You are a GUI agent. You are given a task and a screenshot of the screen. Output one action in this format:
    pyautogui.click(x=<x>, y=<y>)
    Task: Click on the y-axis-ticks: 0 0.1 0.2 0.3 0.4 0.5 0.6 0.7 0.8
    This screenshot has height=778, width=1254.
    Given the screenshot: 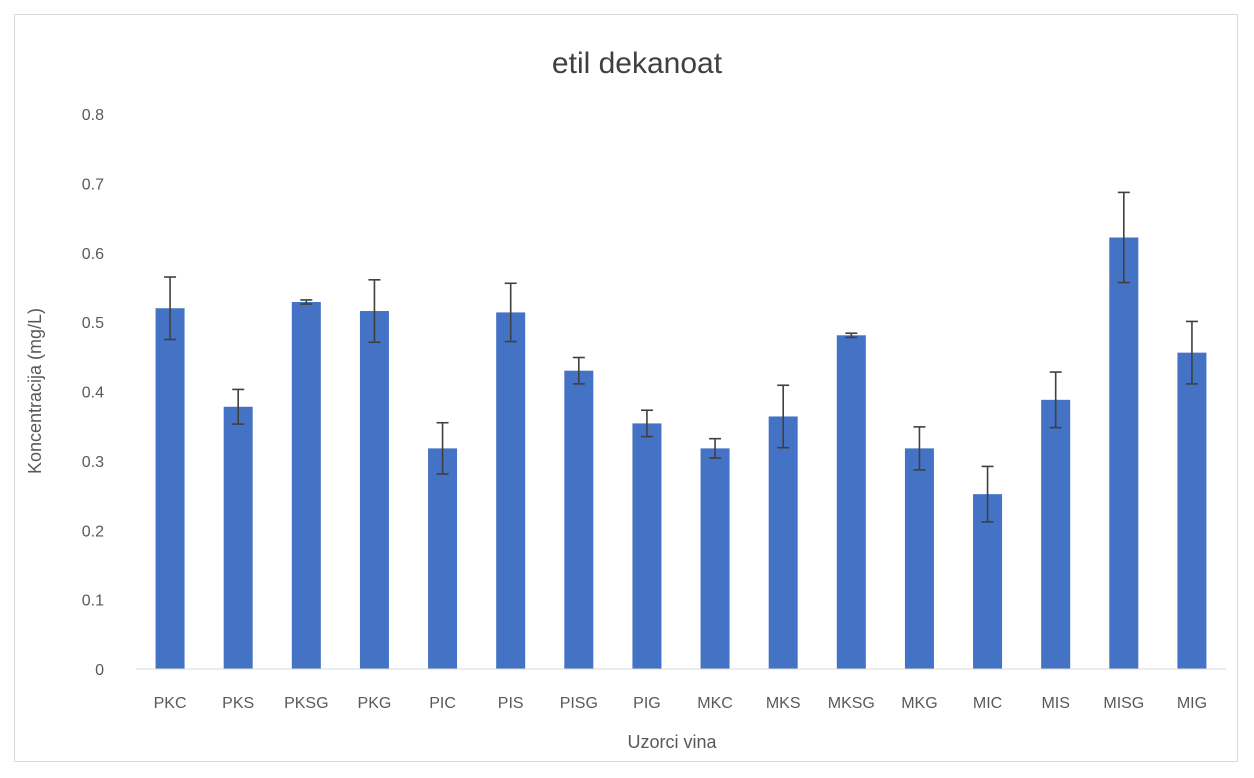 What is the action you would take?
    pyautogui.click(x=93, y=393)
    